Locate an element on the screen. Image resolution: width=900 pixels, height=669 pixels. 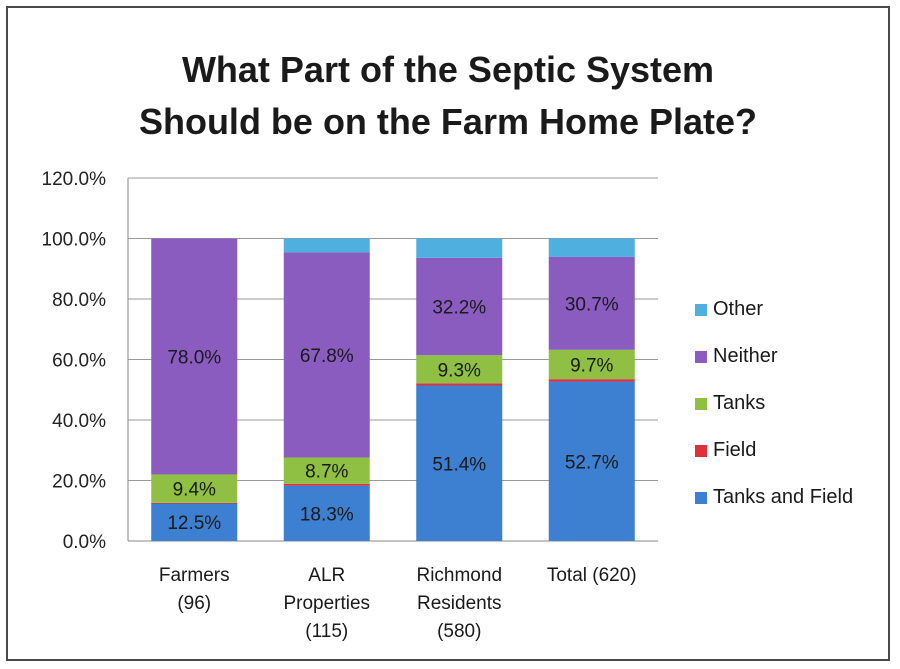
data-label: 67.8% is located at coordinates (327, 356).